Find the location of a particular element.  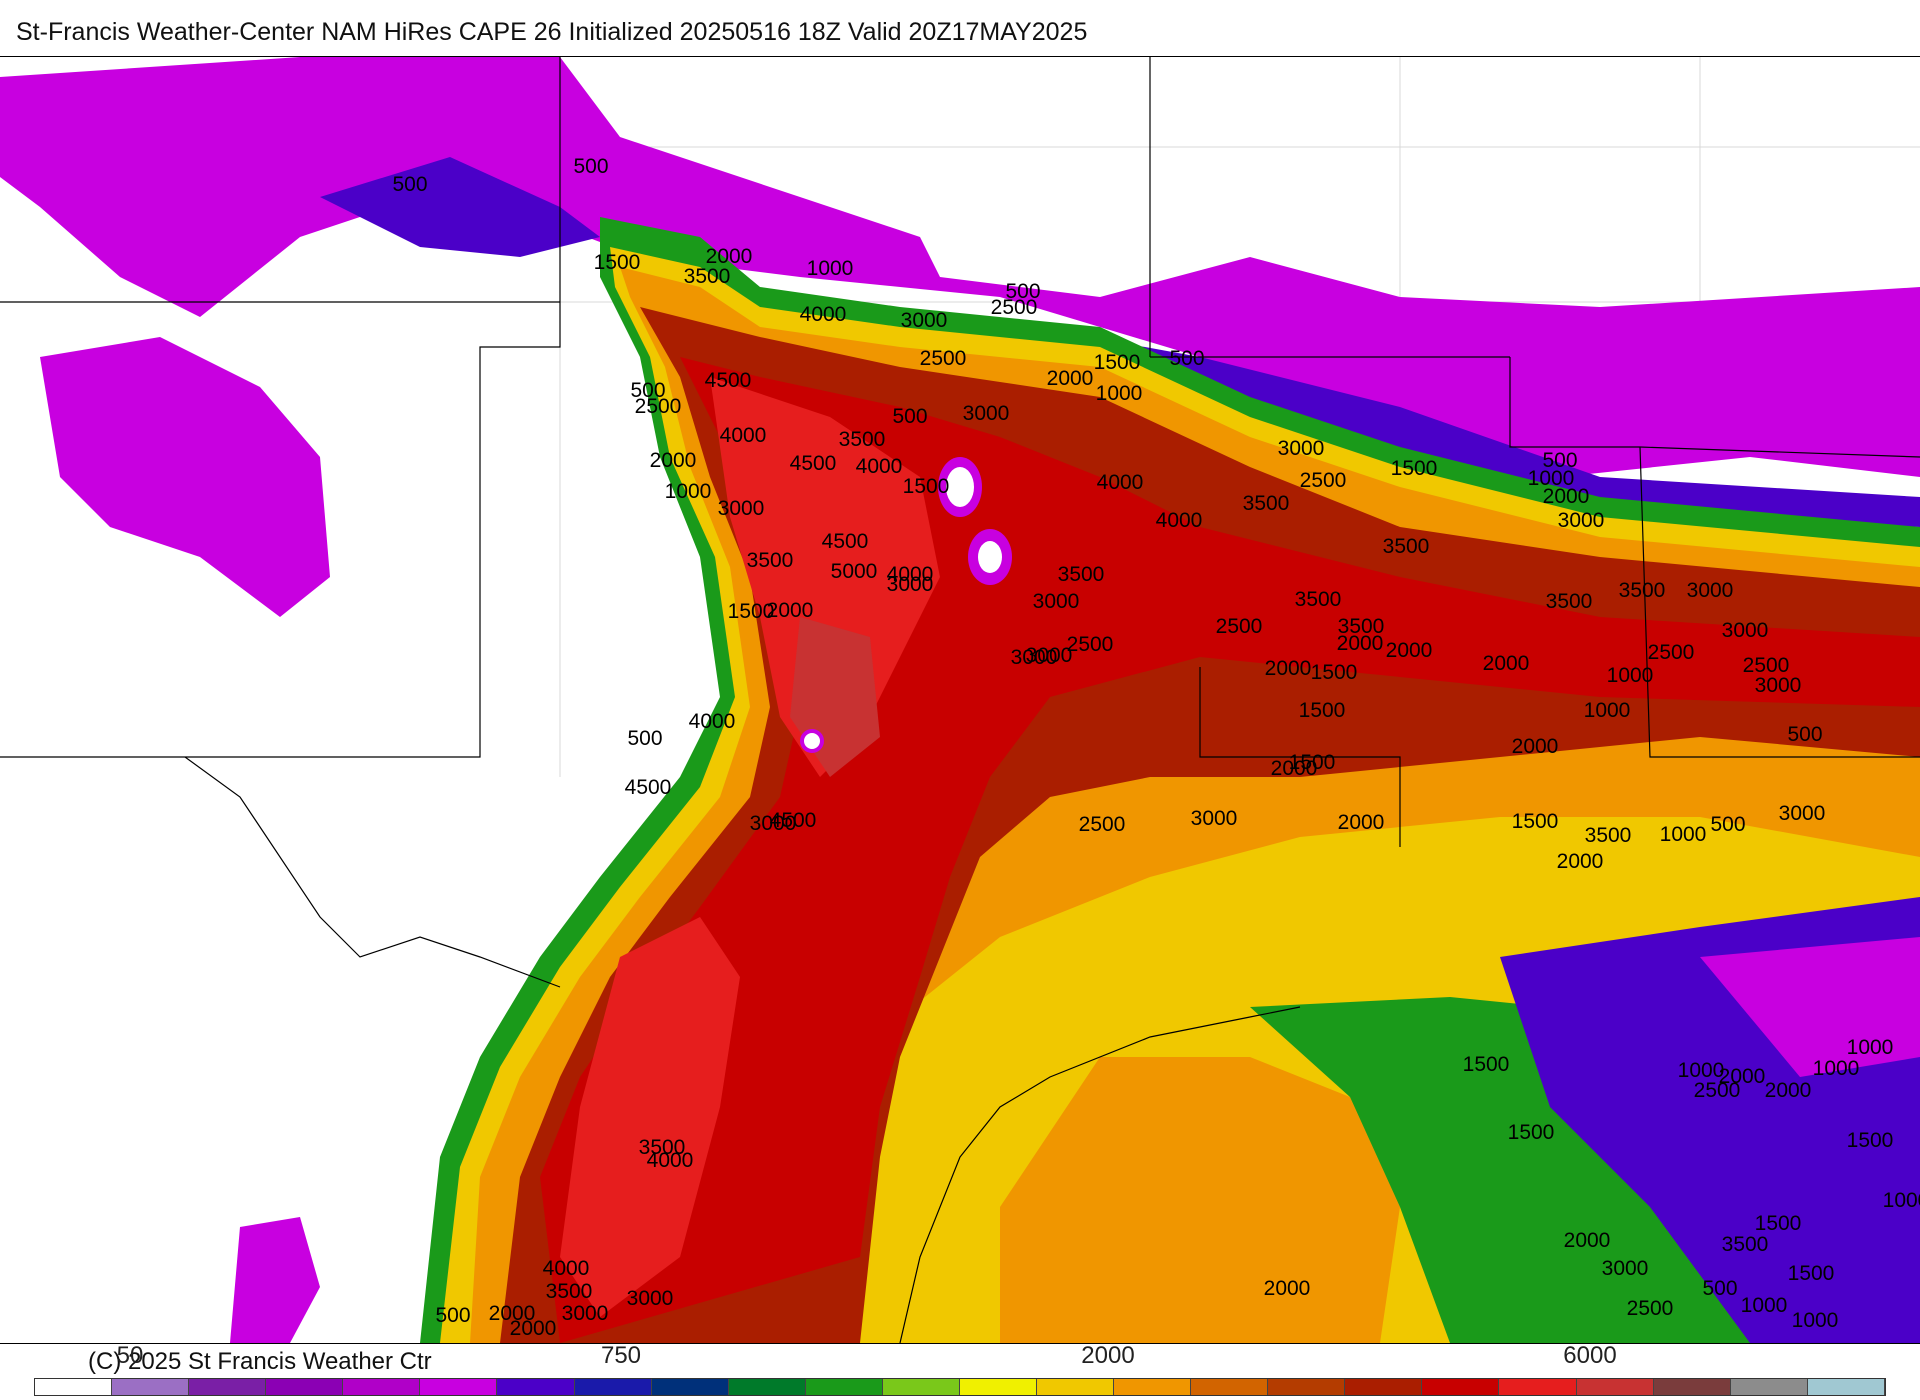

colorbar-legend is located at coordinates (960, 1387).